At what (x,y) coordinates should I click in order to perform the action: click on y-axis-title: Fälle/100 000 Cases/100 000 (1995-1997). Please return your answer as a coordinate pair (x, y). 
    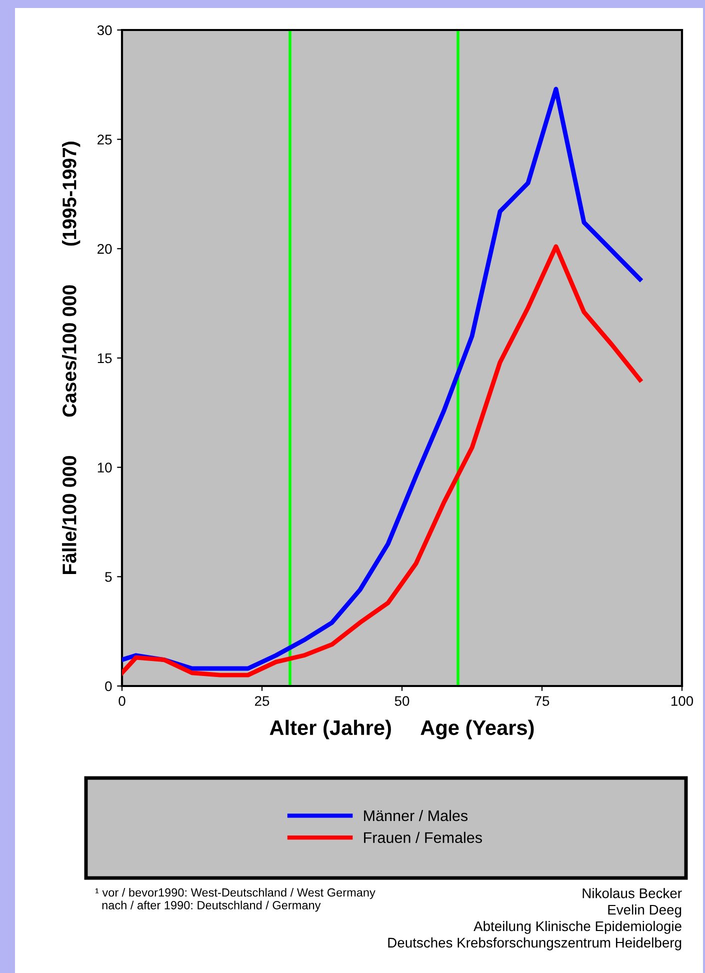
    Looking at the image, I should click on (71, 358).